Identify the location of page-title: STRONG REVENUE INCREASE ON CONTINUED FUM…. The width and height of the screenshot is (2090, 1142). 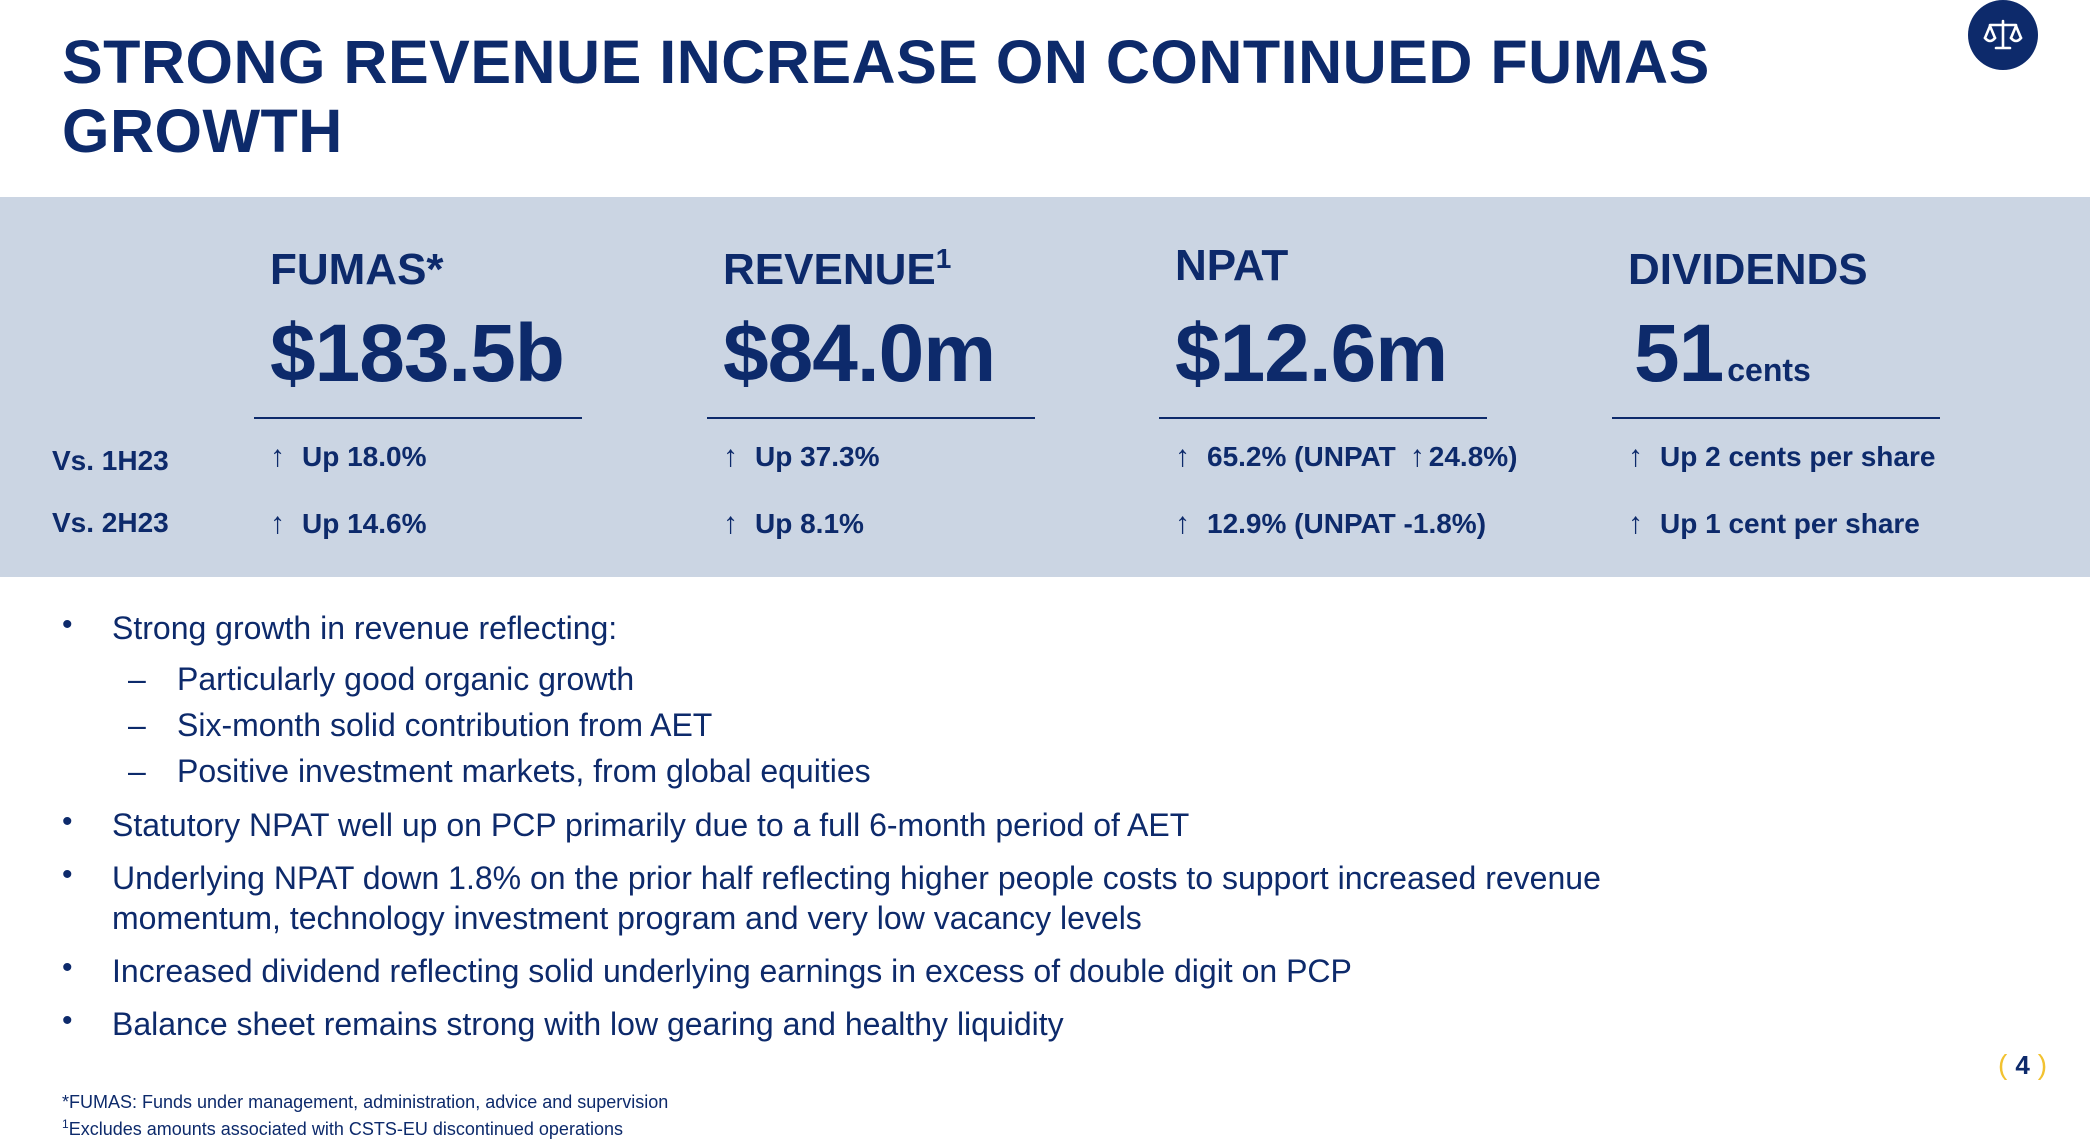
(886, 96).